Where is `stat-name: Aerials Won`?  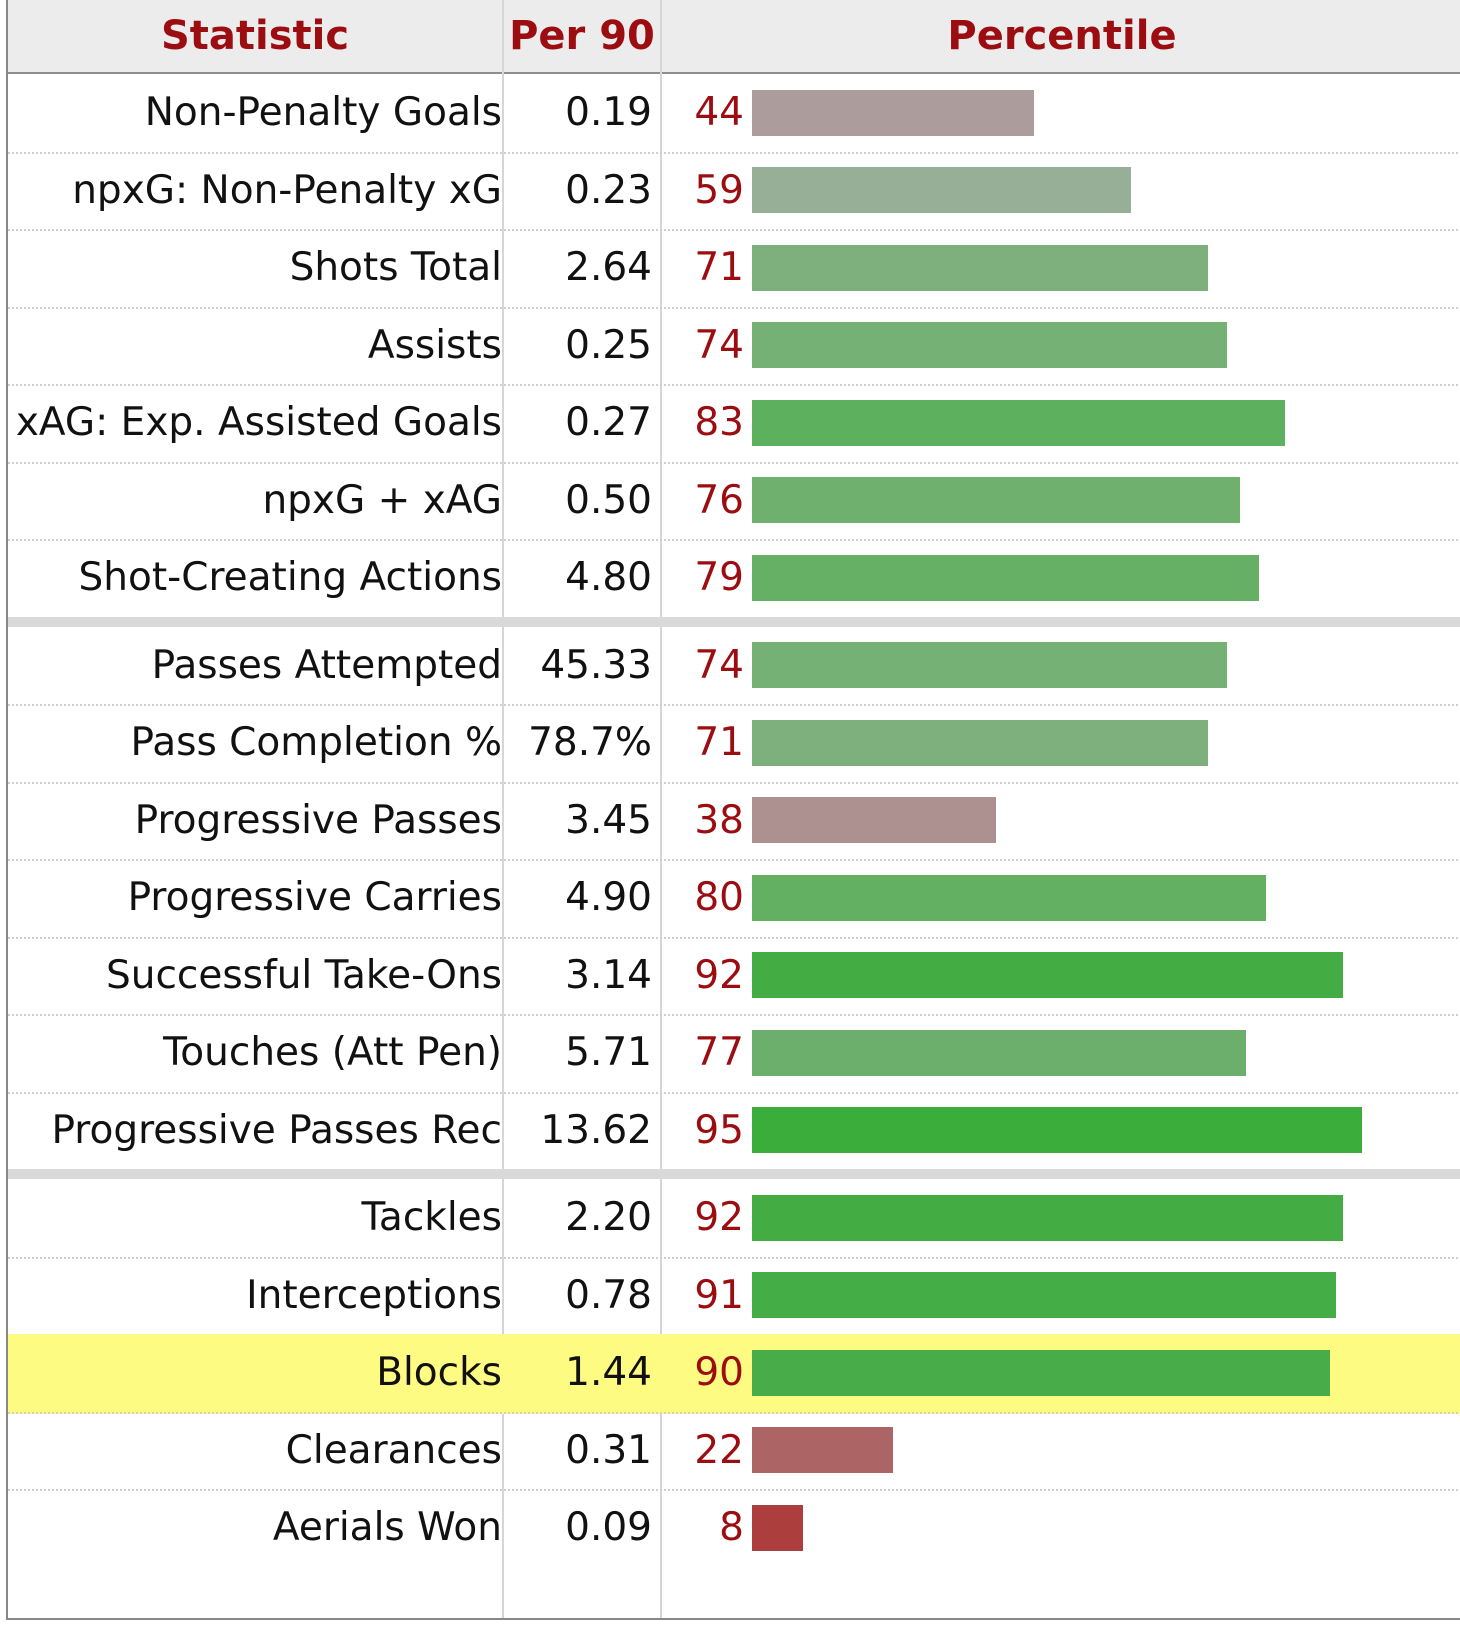
stat-name: Aerials Won is located at coordinates (387, 1528).